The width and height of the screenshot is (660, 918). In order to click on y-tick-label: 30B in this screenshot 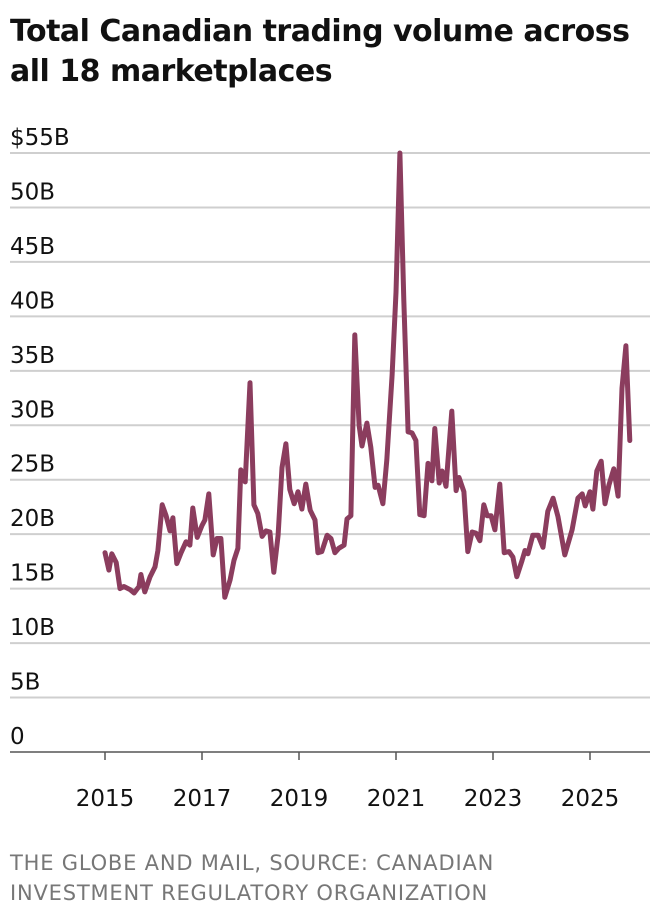, I will do `click(32, 410)`.